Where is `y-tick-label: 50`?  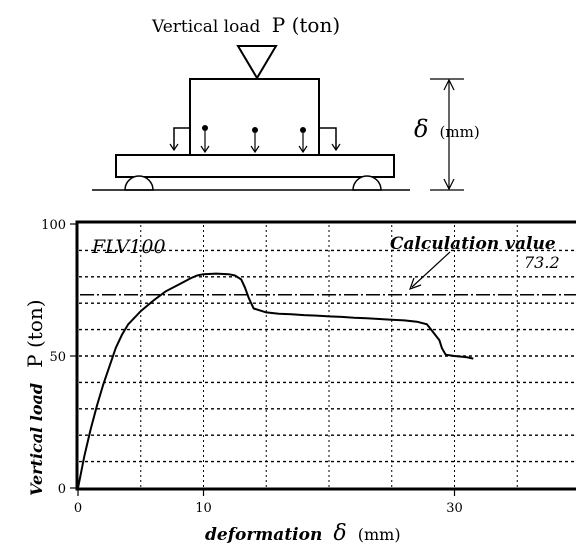 y-tick-label: 50 is located at coordinates (57, 357).